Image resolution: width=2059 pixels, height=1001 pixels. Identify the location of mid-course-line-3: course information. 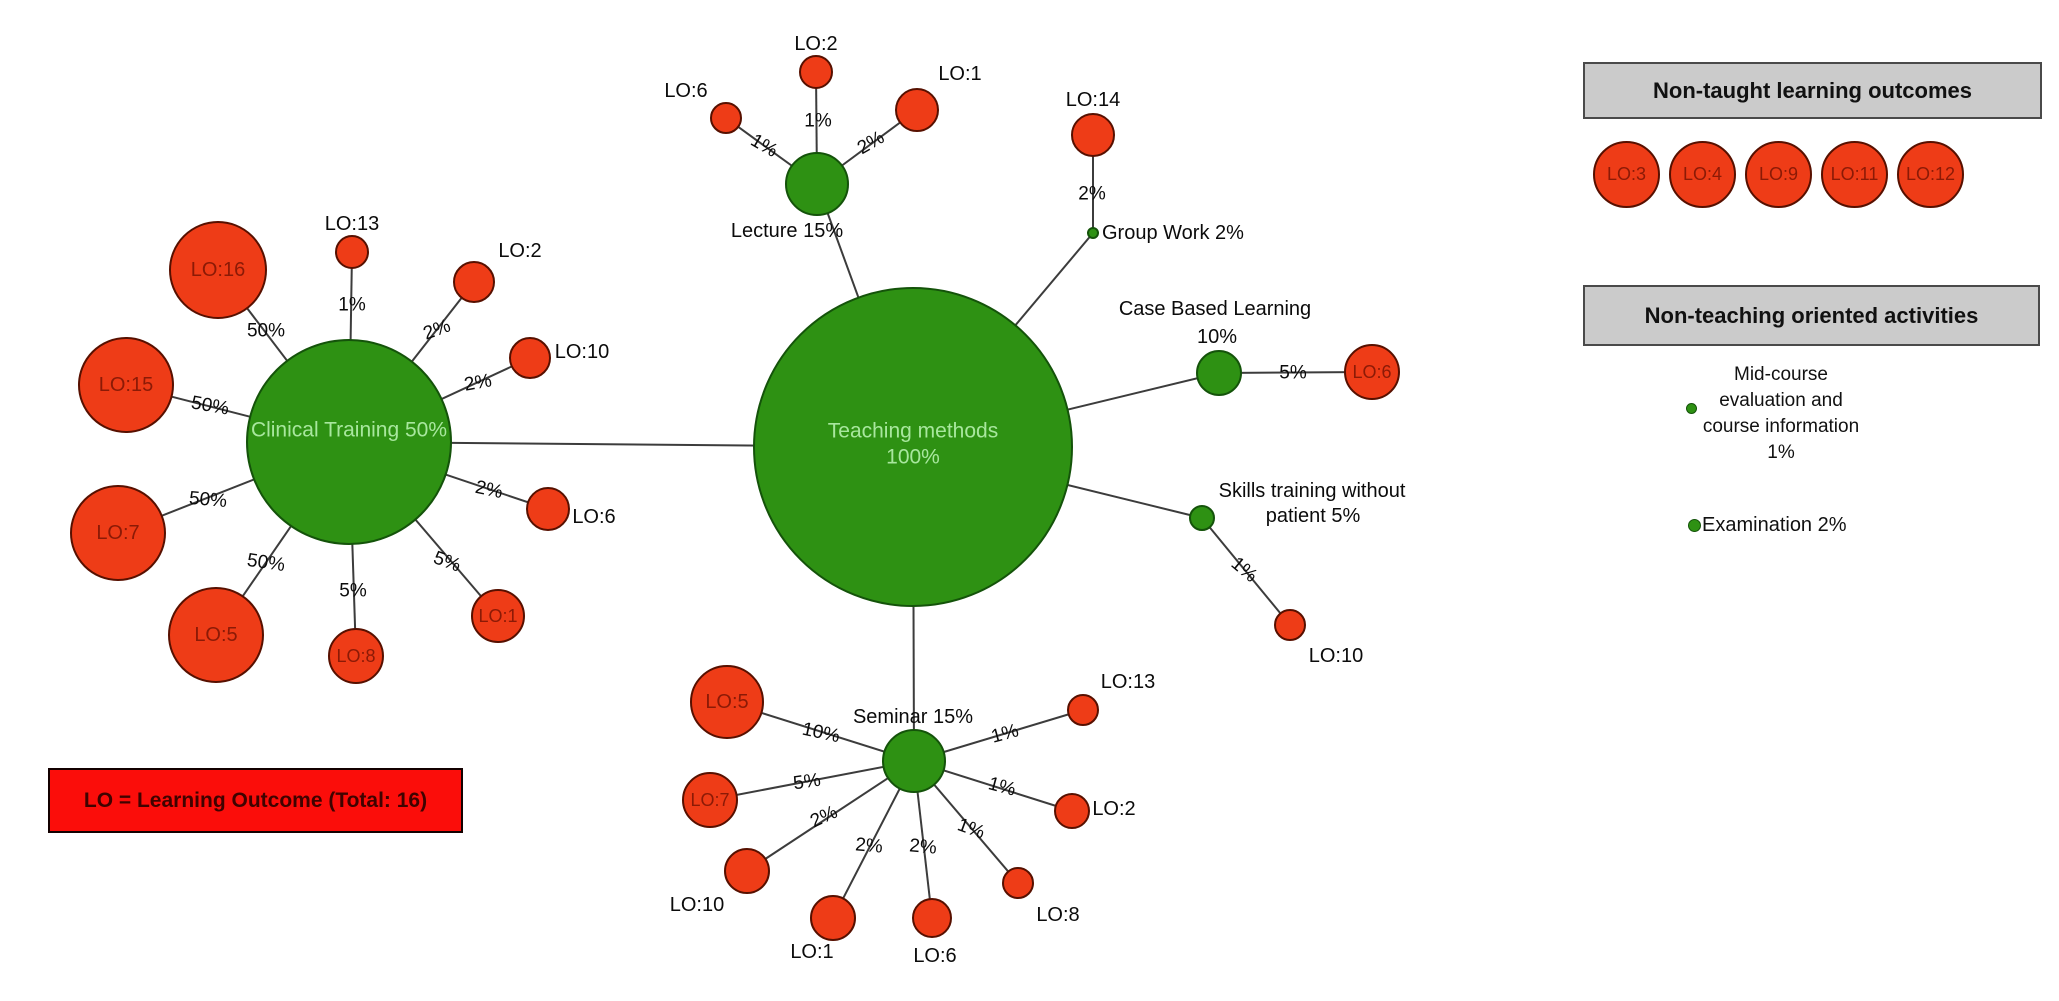
(1781, 426).